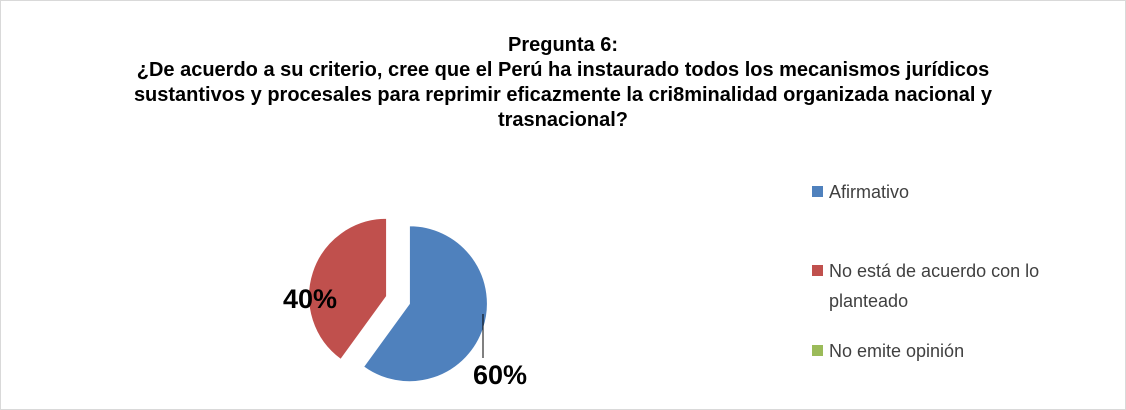  What do you see at coordinates (897, 351) in the screenshot?
I see `legend-label: No emite opinión` at bounding box center [897, 351].